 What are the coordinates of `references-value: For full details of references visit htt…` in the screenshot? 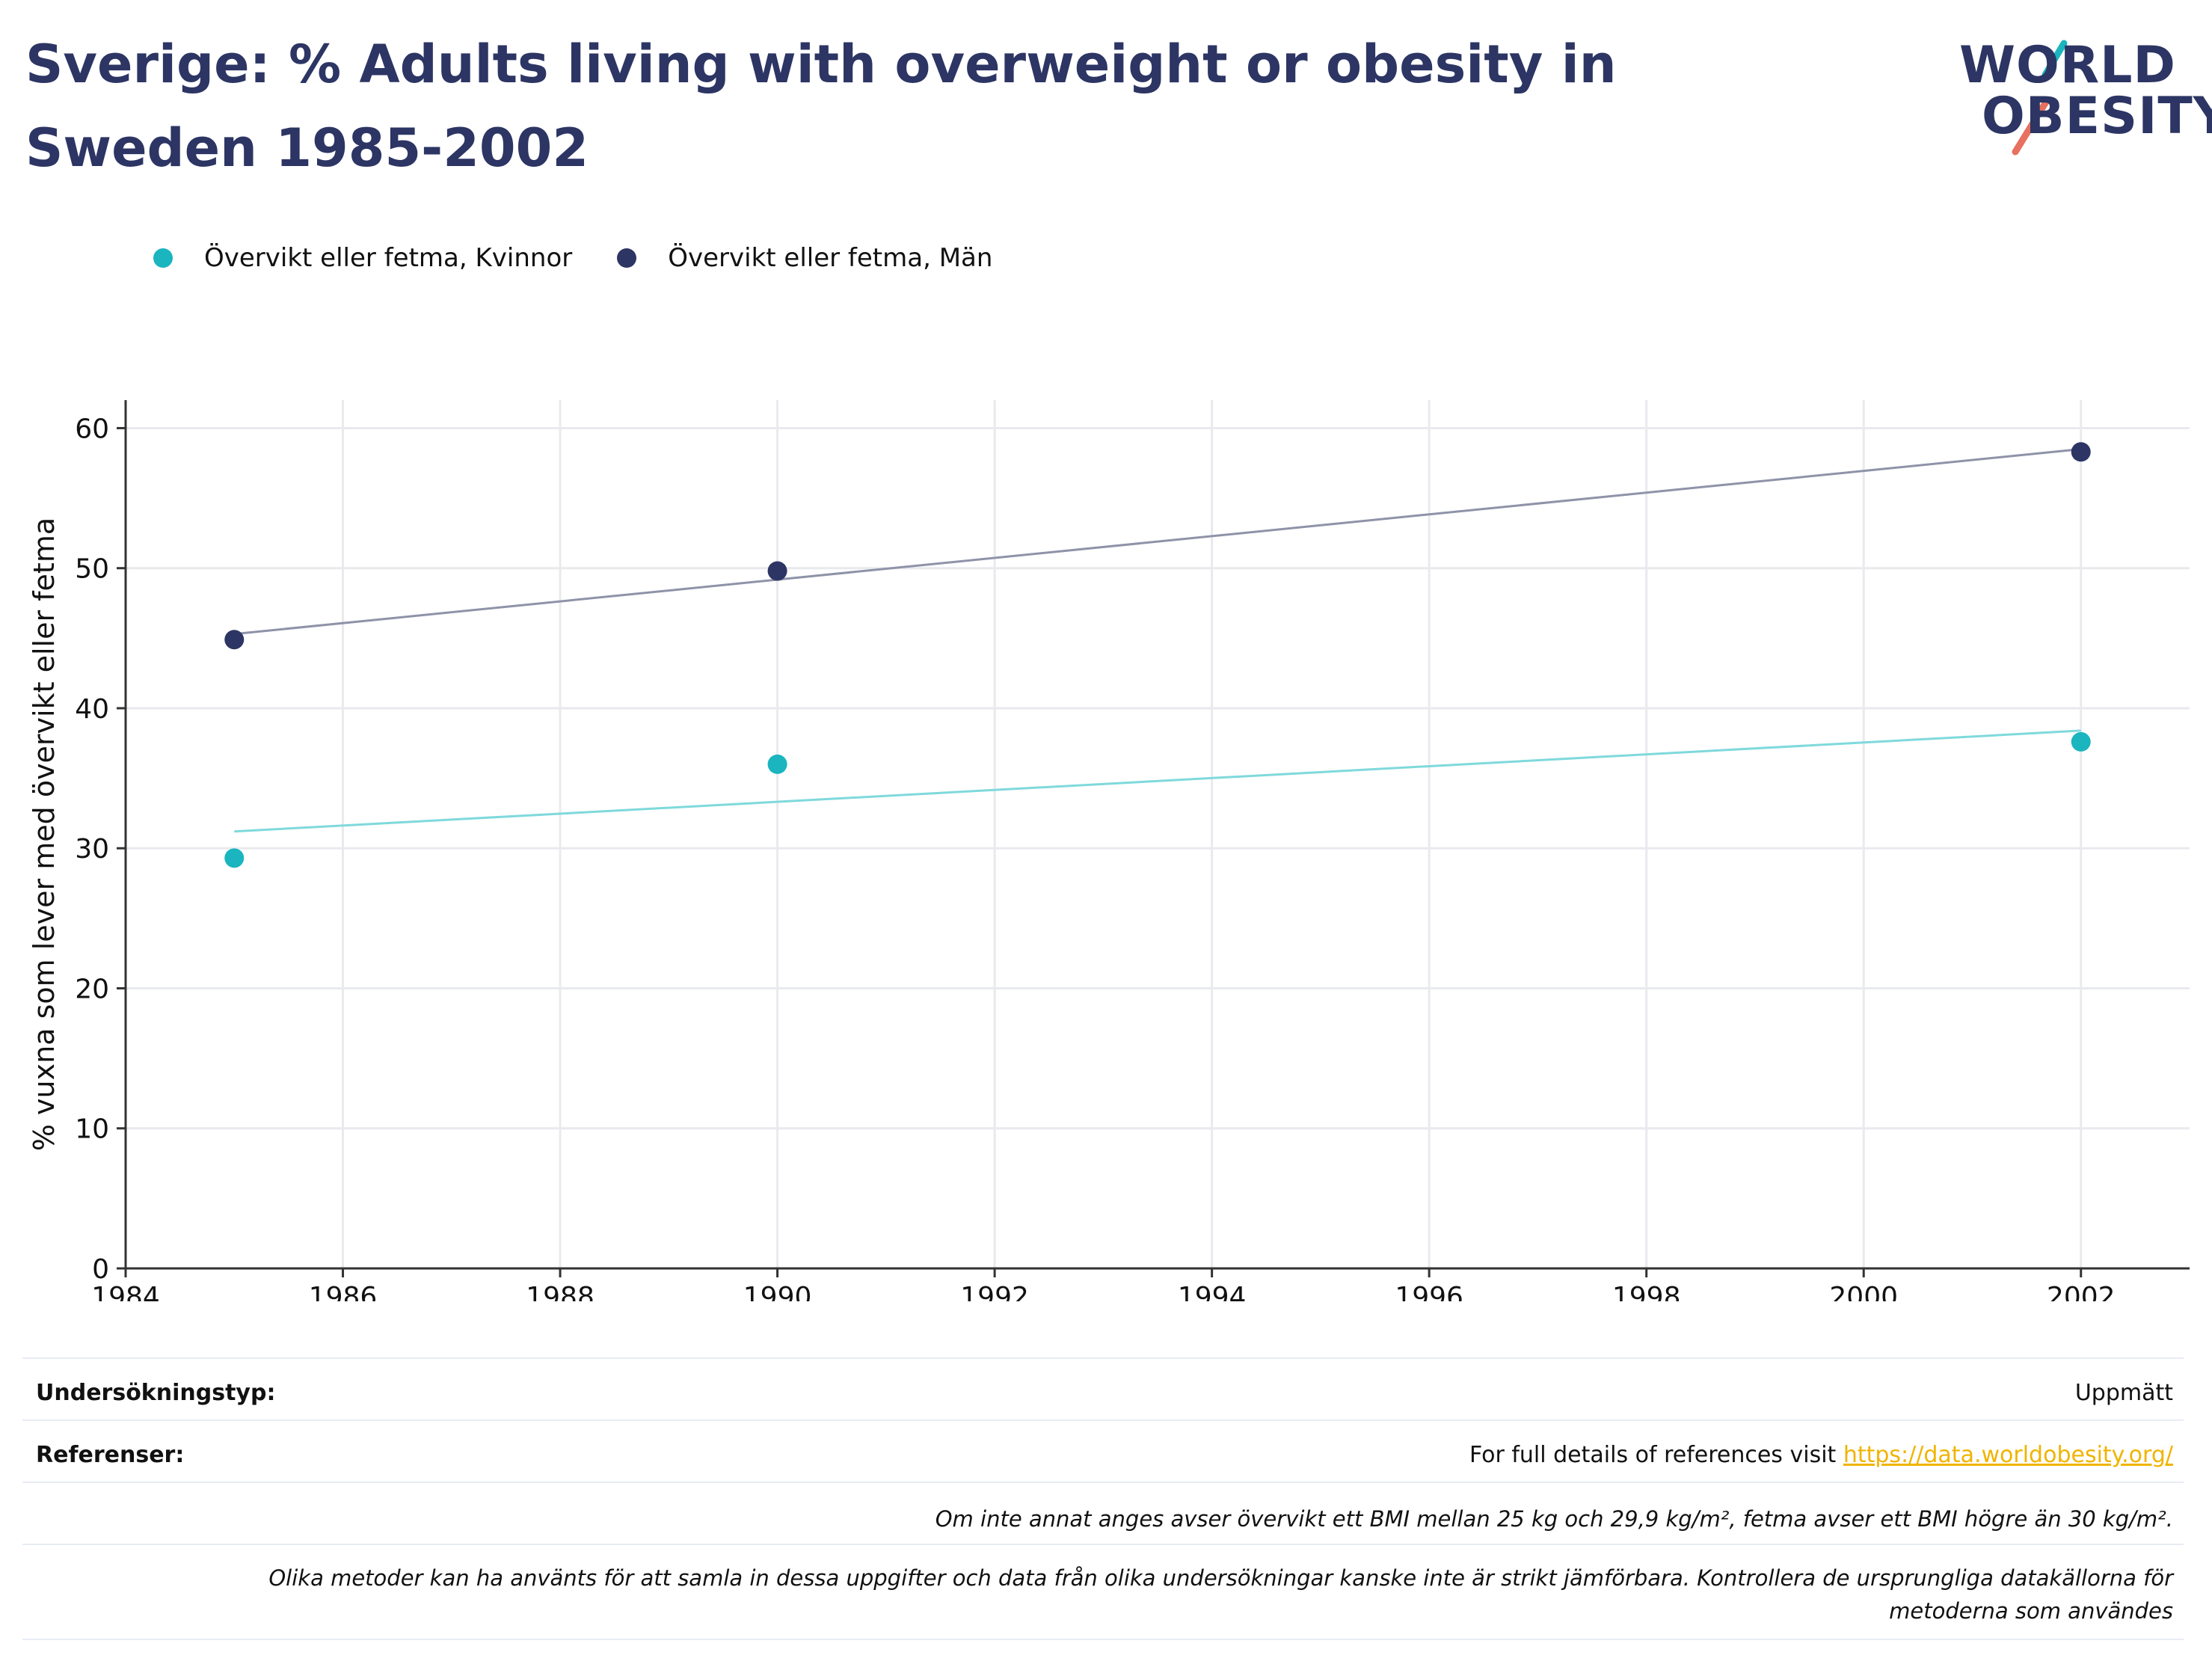 It's located at (1821, 1455).